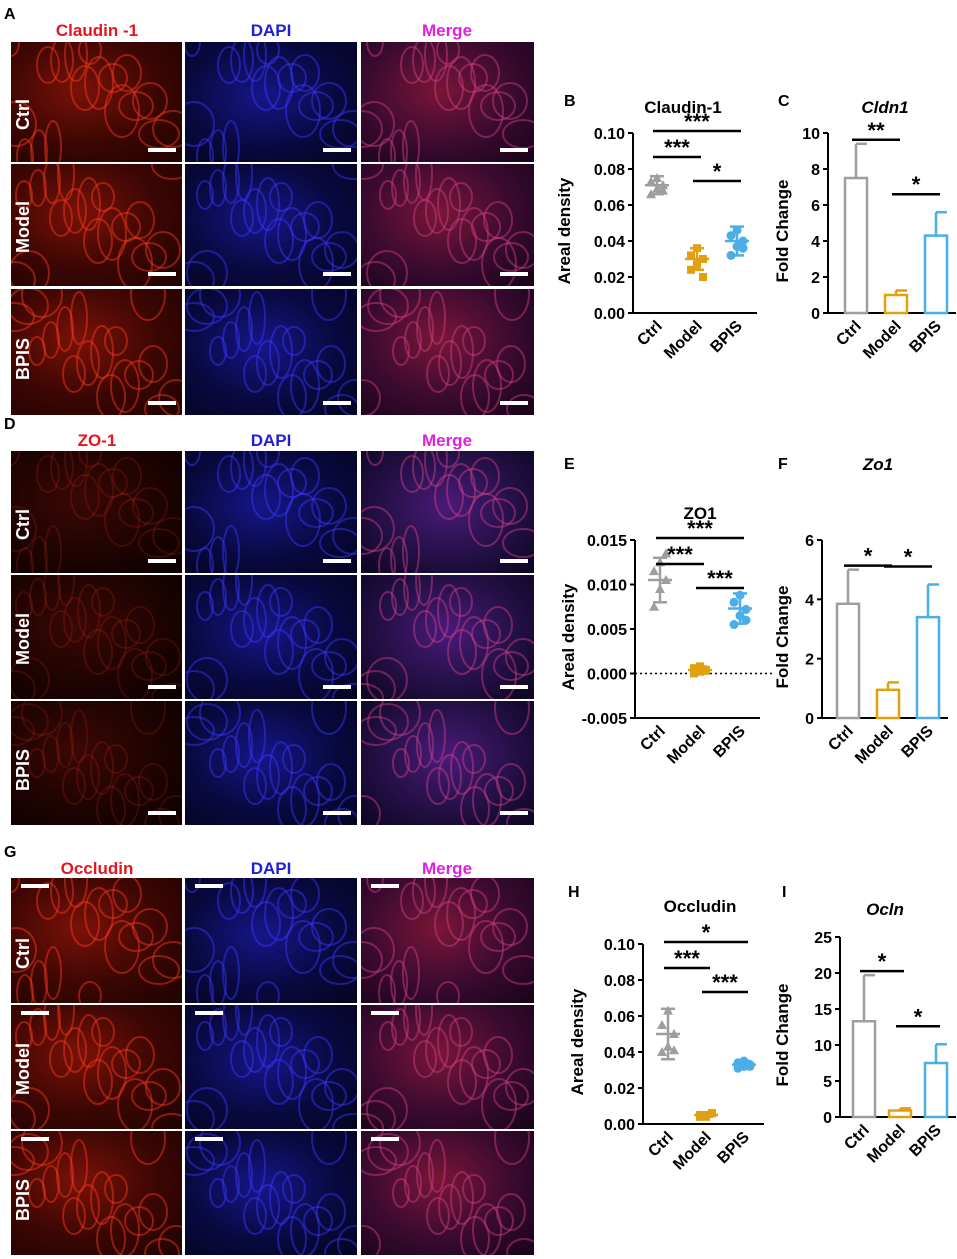  What do you see at coordinates (619, 981) in the screenshot?
I see `y-tick-label: 0.08` at bounding box center [619, 981].